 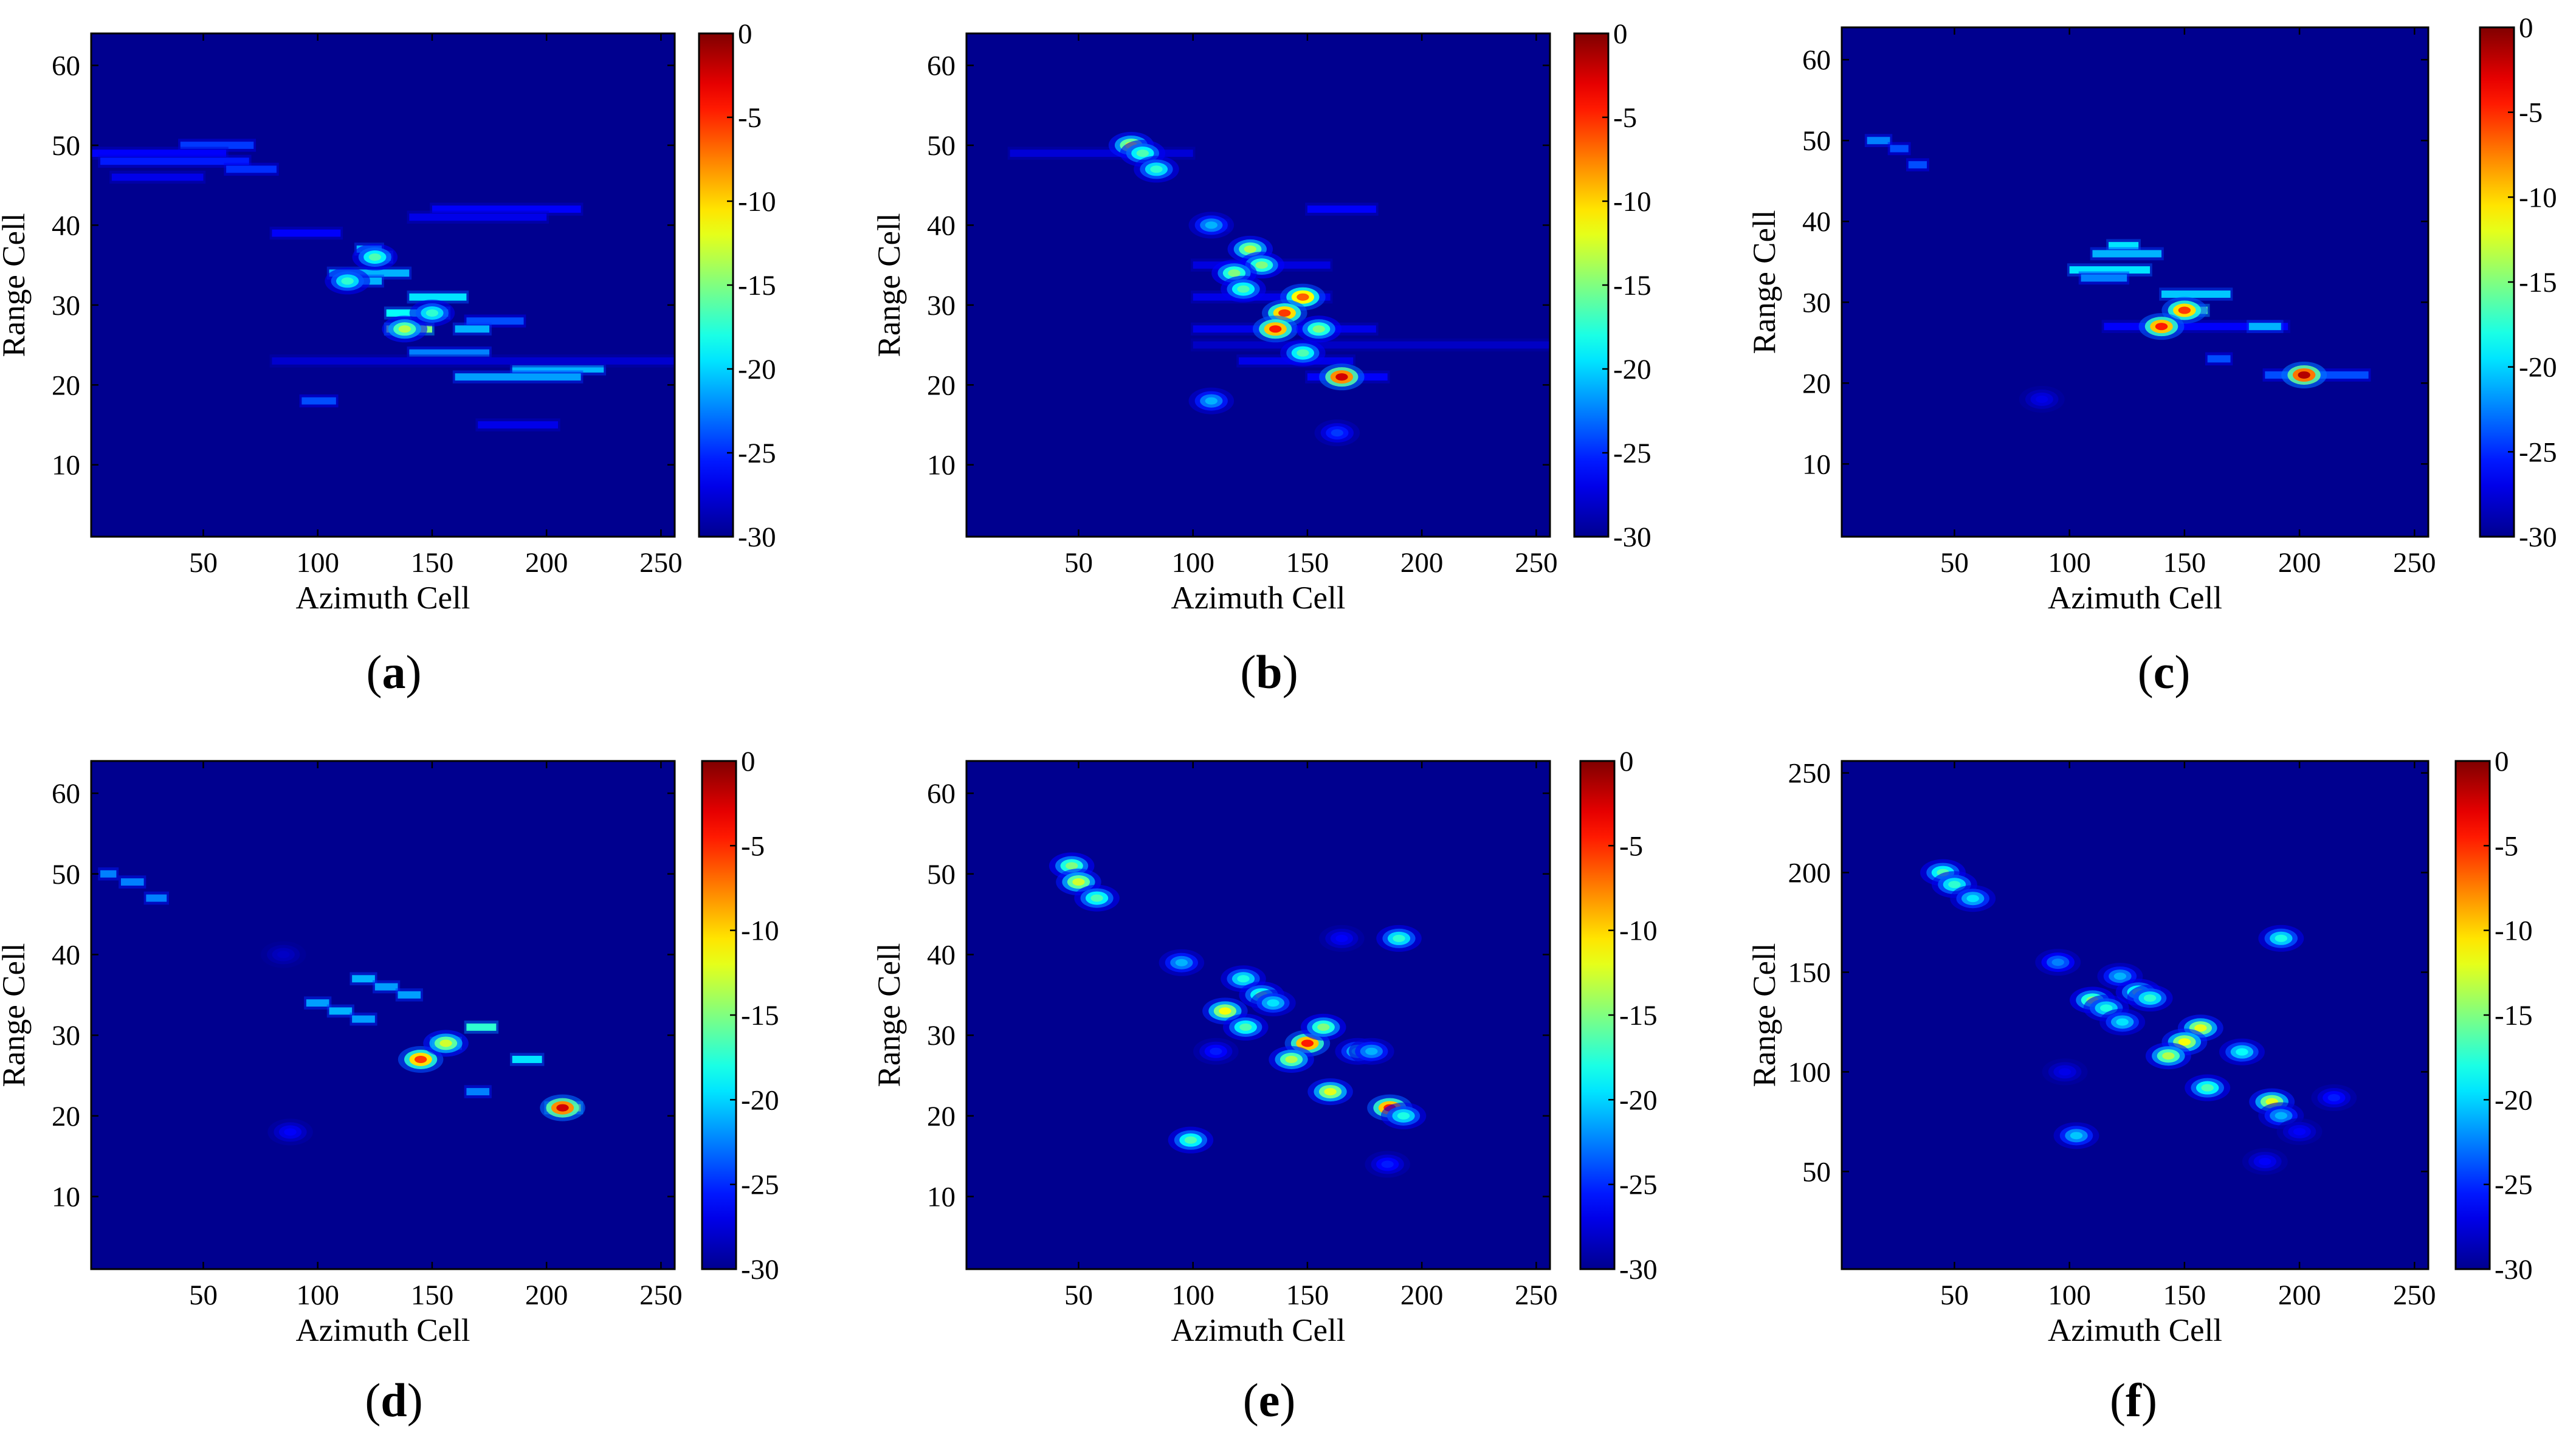 I want to click on x-tick-label: 150, so click(x=1307, y=1295).